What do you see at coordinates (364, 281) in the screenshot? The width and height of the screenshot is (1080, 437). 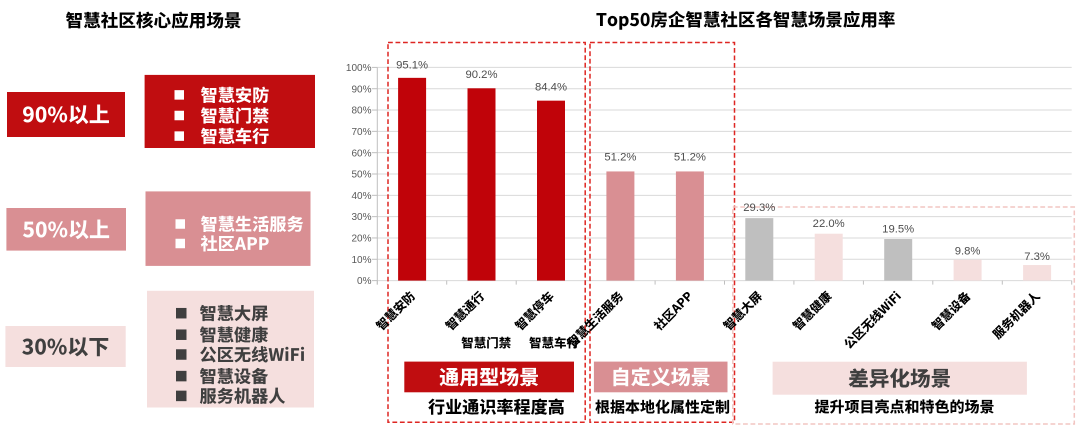 I see `svg-text: 0%` at bounding box center [364, 281].